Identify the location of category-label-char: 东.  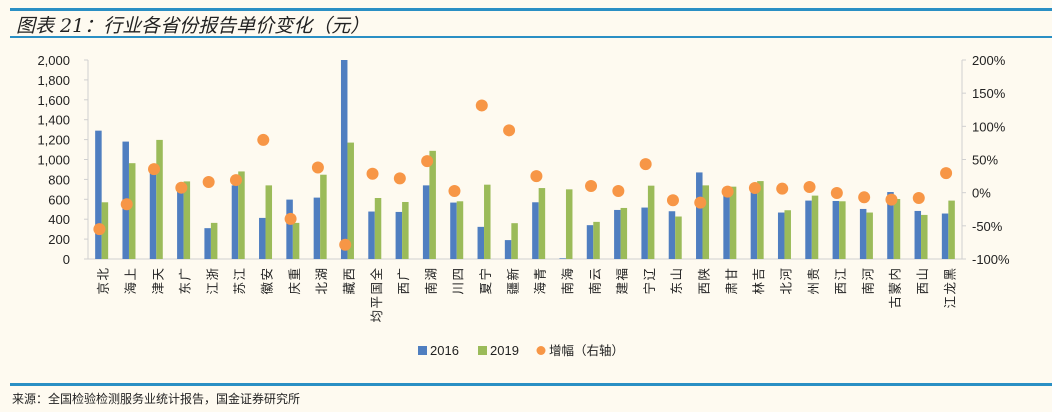
(676, 288).